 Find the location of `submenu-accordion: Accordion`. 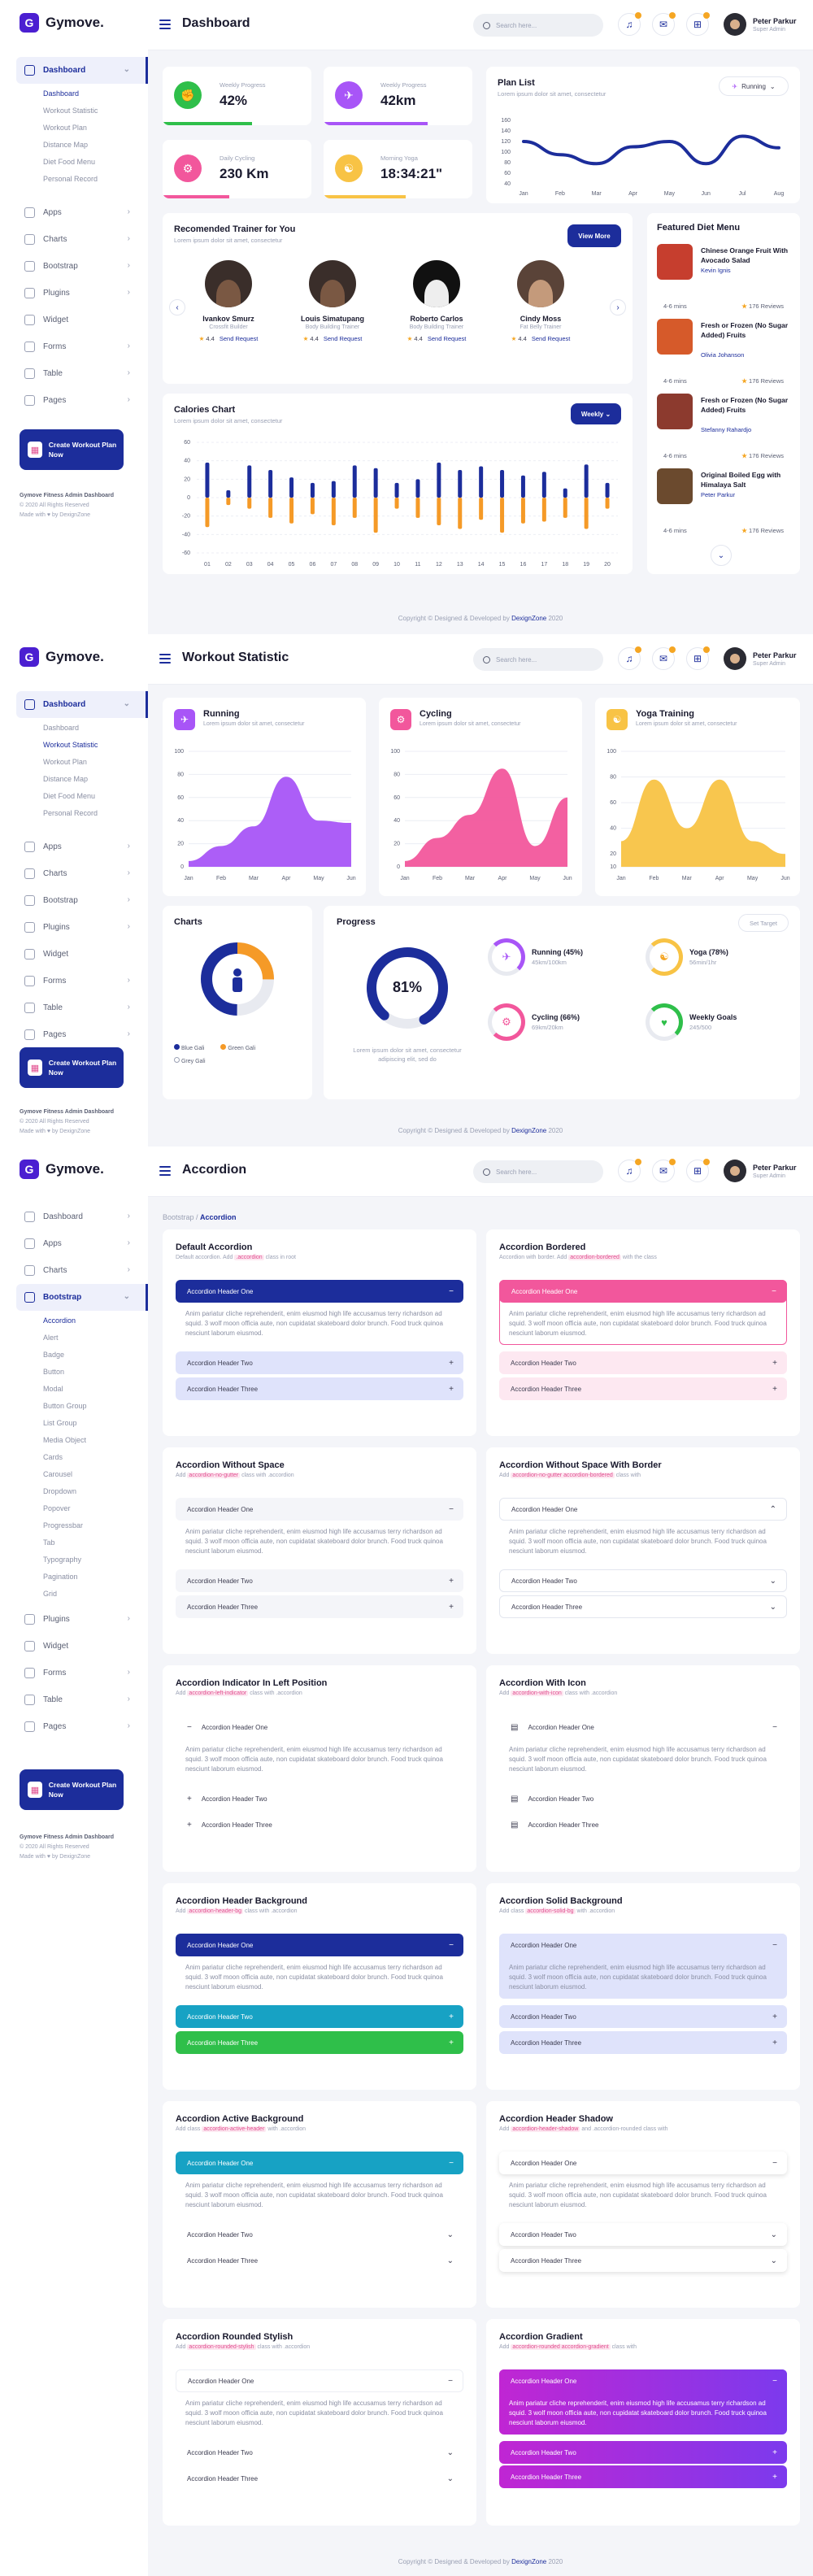

submenu-accordion: Accordion is located at coordinates (59, 1321).